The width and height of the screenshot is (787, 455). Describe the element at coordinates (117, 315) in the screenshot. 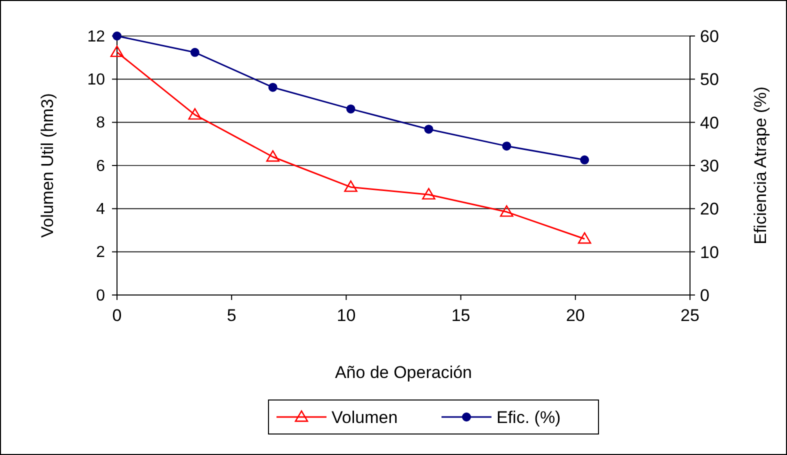

I see `x-tick-label: 0` at that location.